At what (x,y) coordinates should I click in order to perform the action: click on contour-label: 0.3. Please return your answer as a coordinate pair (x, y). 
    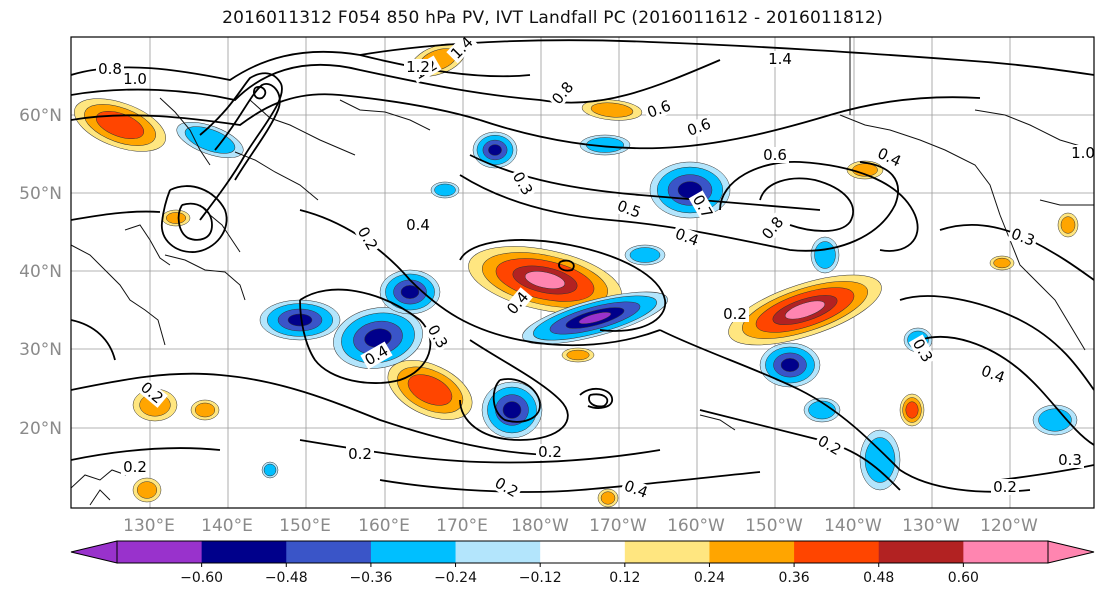
    Looking at the image, I should click on (1070, 460).